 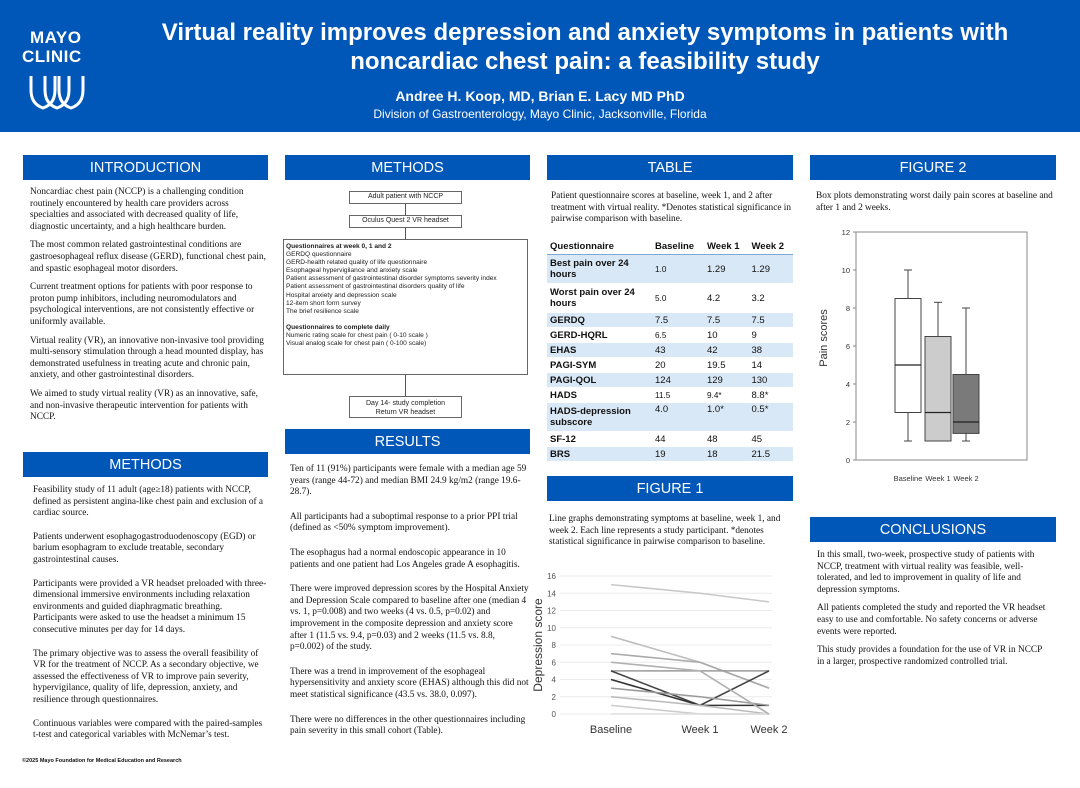 What do you see at coordinates (848, 384) in the screenshot?
I see `y-tick-label: 4` at bounding box center [848, 384].